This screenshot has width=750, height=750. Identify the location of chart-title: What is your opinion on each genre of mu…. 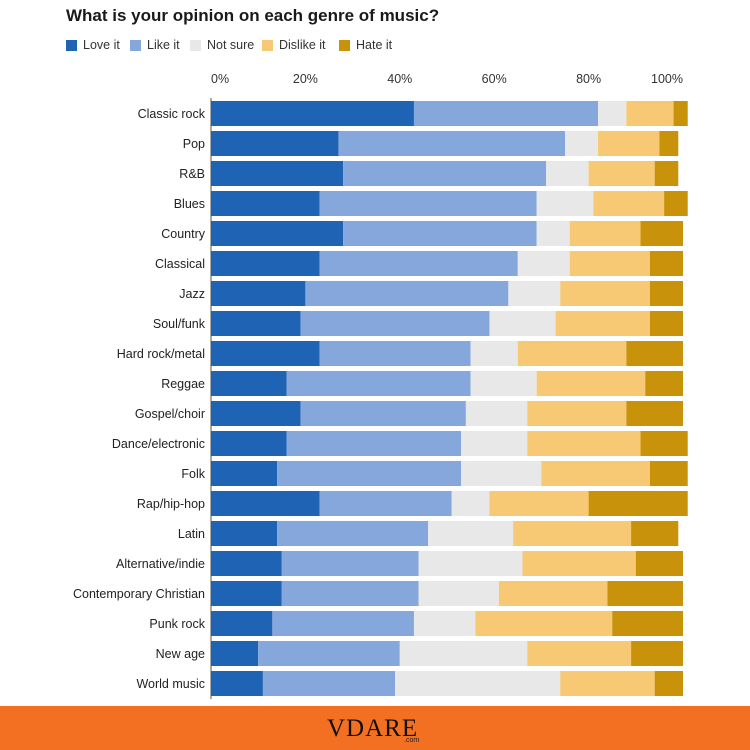
(253, 15).